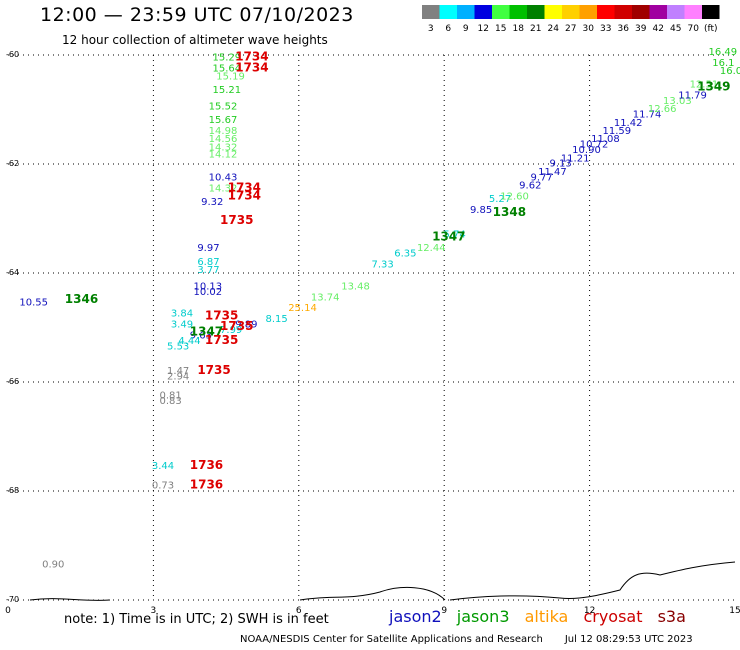 The width and height of the screenshot is (740, 650). I want to click on wave-height-label: 11.47, so click(552, 172).